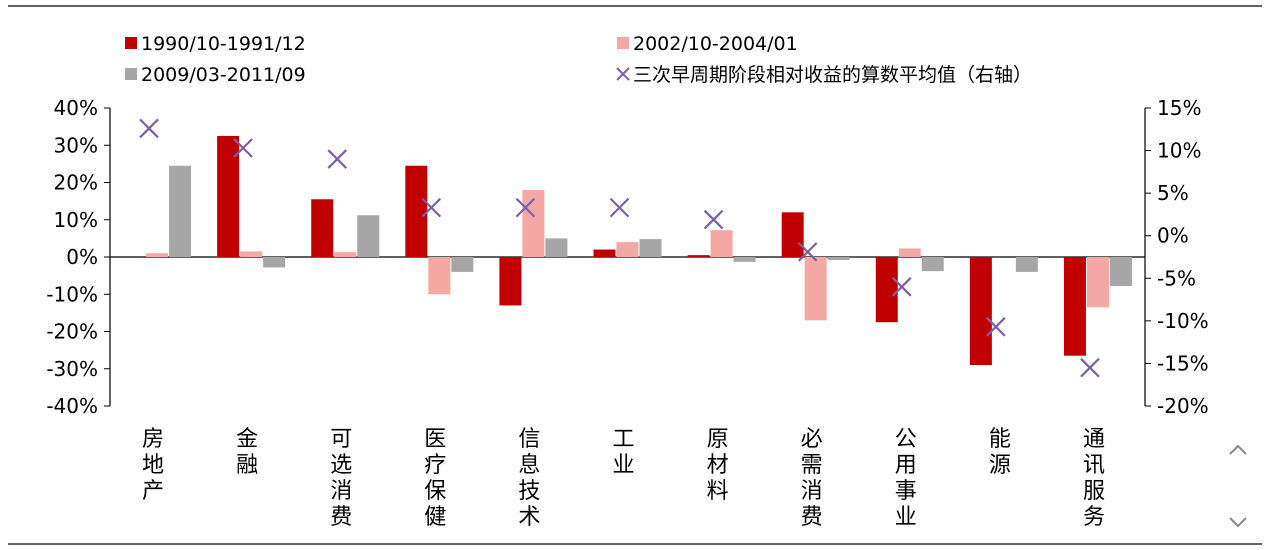 The width and height of the screenshot is (1270, 550). I want to click on legend-marker, so click(623, 74).